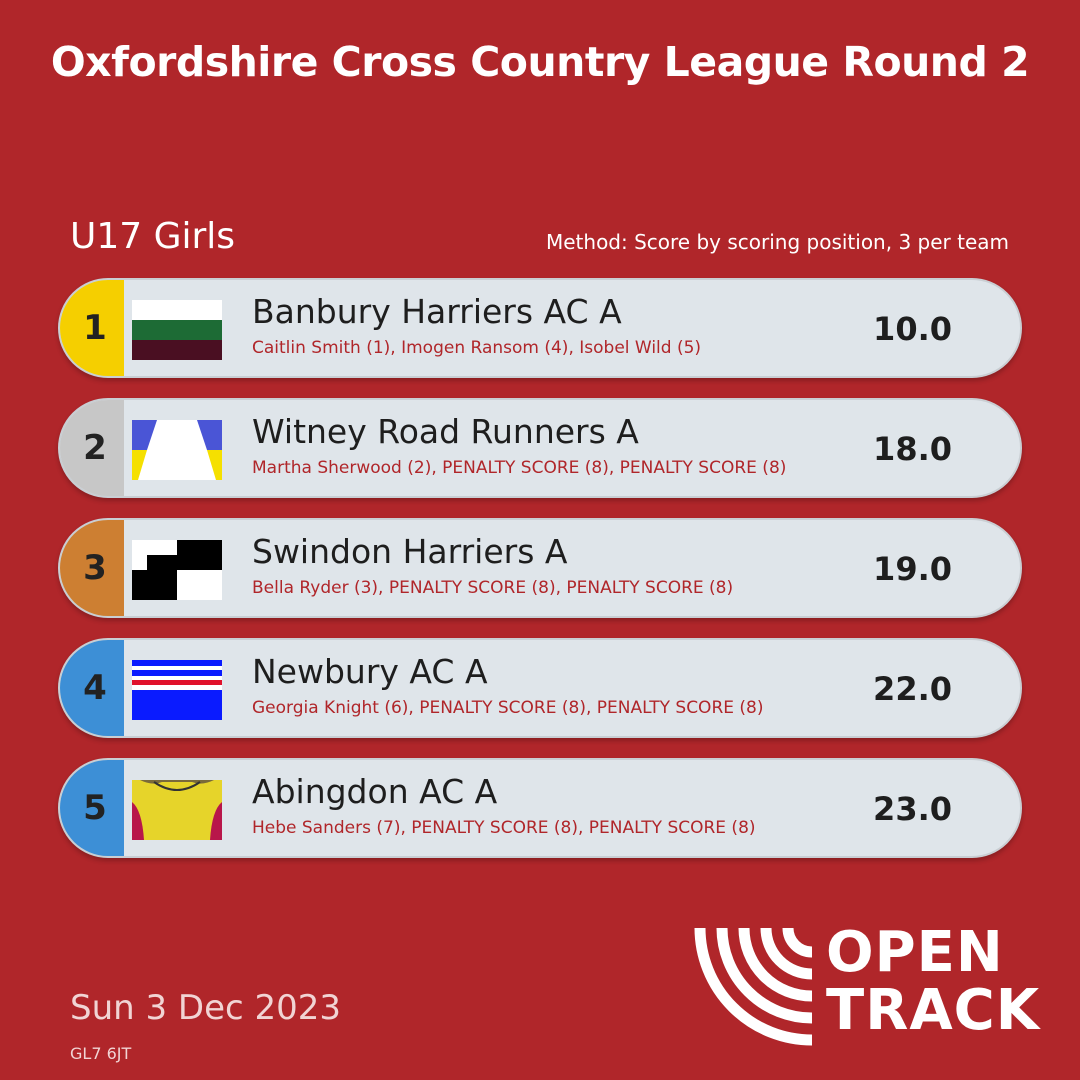 The width and height of the screenshot is (1080, 1080). What do you see at coordinates (445, 431) in the screenshot?
I see `team-name: Witney Road Runners A` at bounding box center [445, 431].